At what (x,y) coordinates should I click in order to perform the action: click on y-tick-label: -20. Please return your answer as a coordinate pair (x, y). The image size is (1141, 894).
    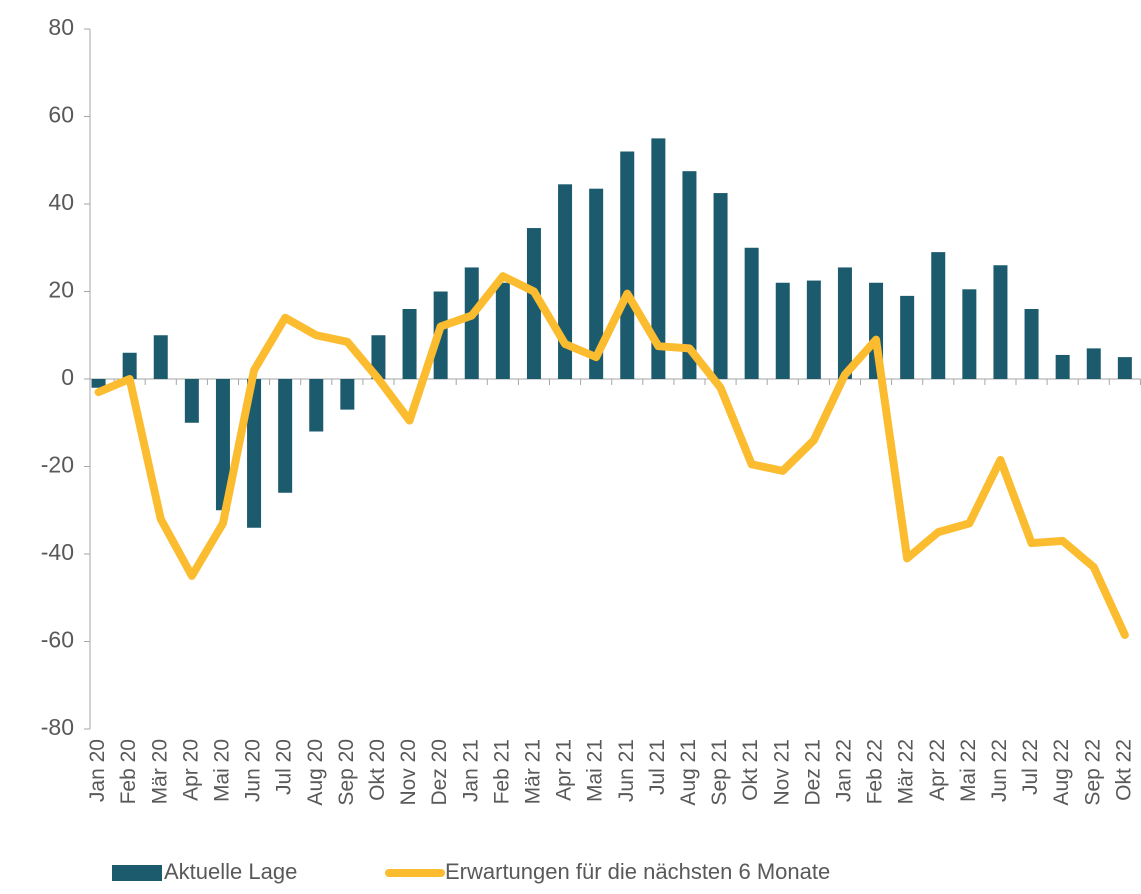
    Looking at the image, I should click on (57, 465).